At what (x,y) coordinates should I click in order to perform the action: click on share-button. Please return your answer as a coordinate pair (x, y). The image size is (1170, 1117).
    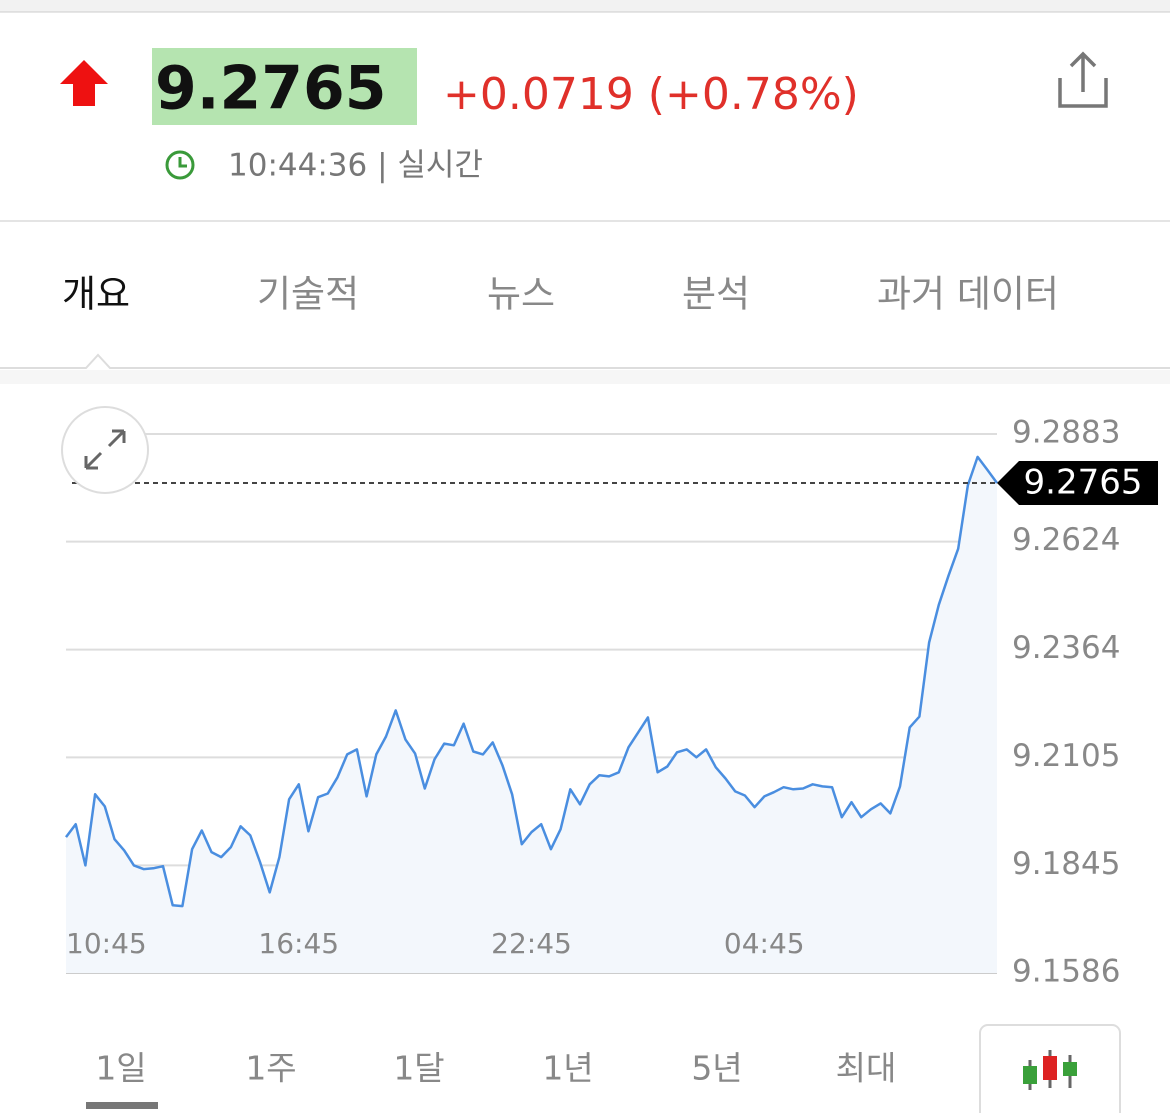
    Looking at the image, I should click on (1083, 79).